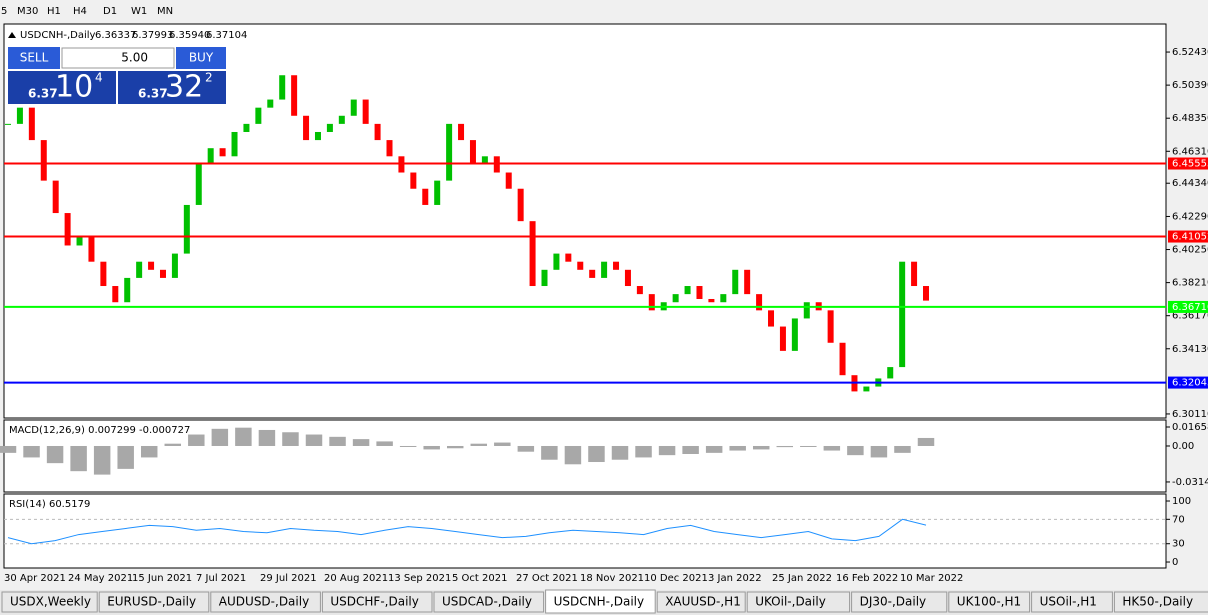 The image size is (1208, 615). I want to click on bid-box, so click(62, 87).